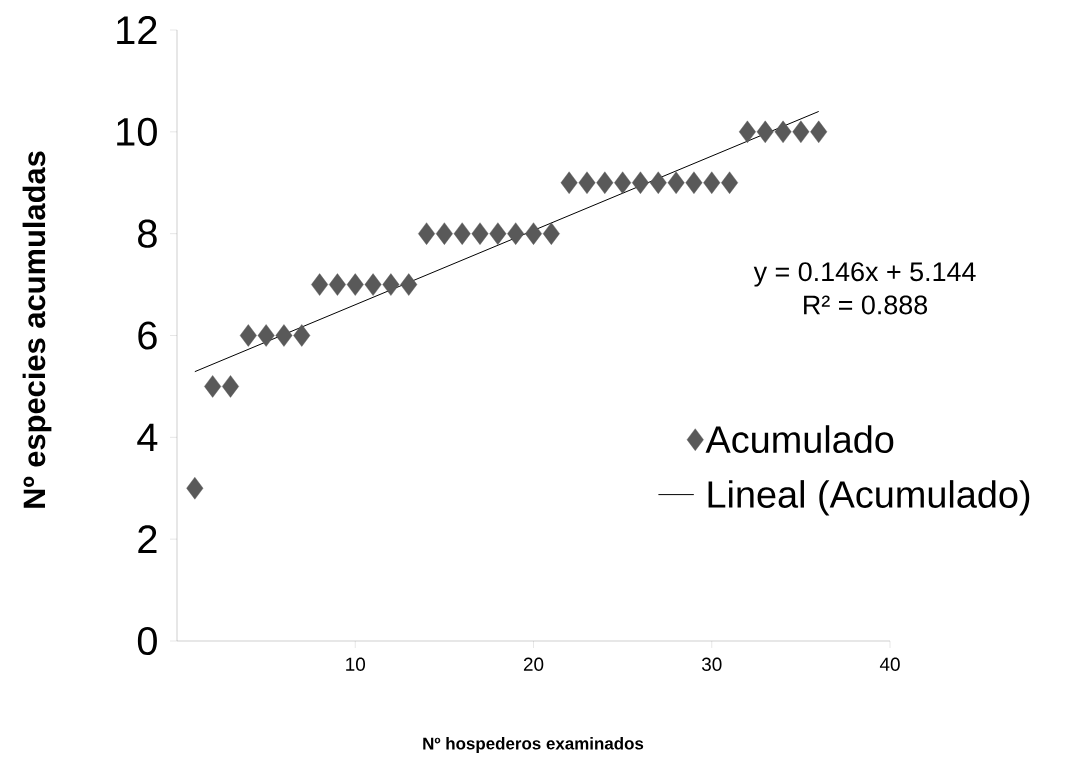 Image resolution: width=1086 pixels, height=760 pixels. I want to click on y-tick-label: 8, so click(147, 233).